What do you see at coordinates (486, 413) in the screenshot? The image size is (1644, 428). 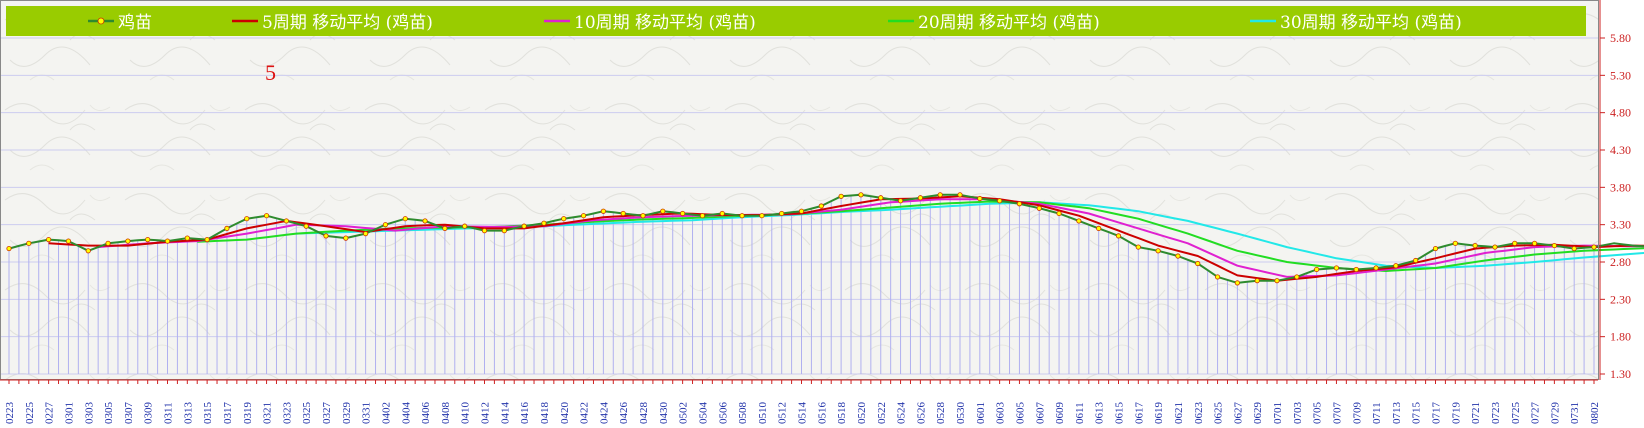 I see `x-tick-label: 0412` at bounding box center [486, 413].